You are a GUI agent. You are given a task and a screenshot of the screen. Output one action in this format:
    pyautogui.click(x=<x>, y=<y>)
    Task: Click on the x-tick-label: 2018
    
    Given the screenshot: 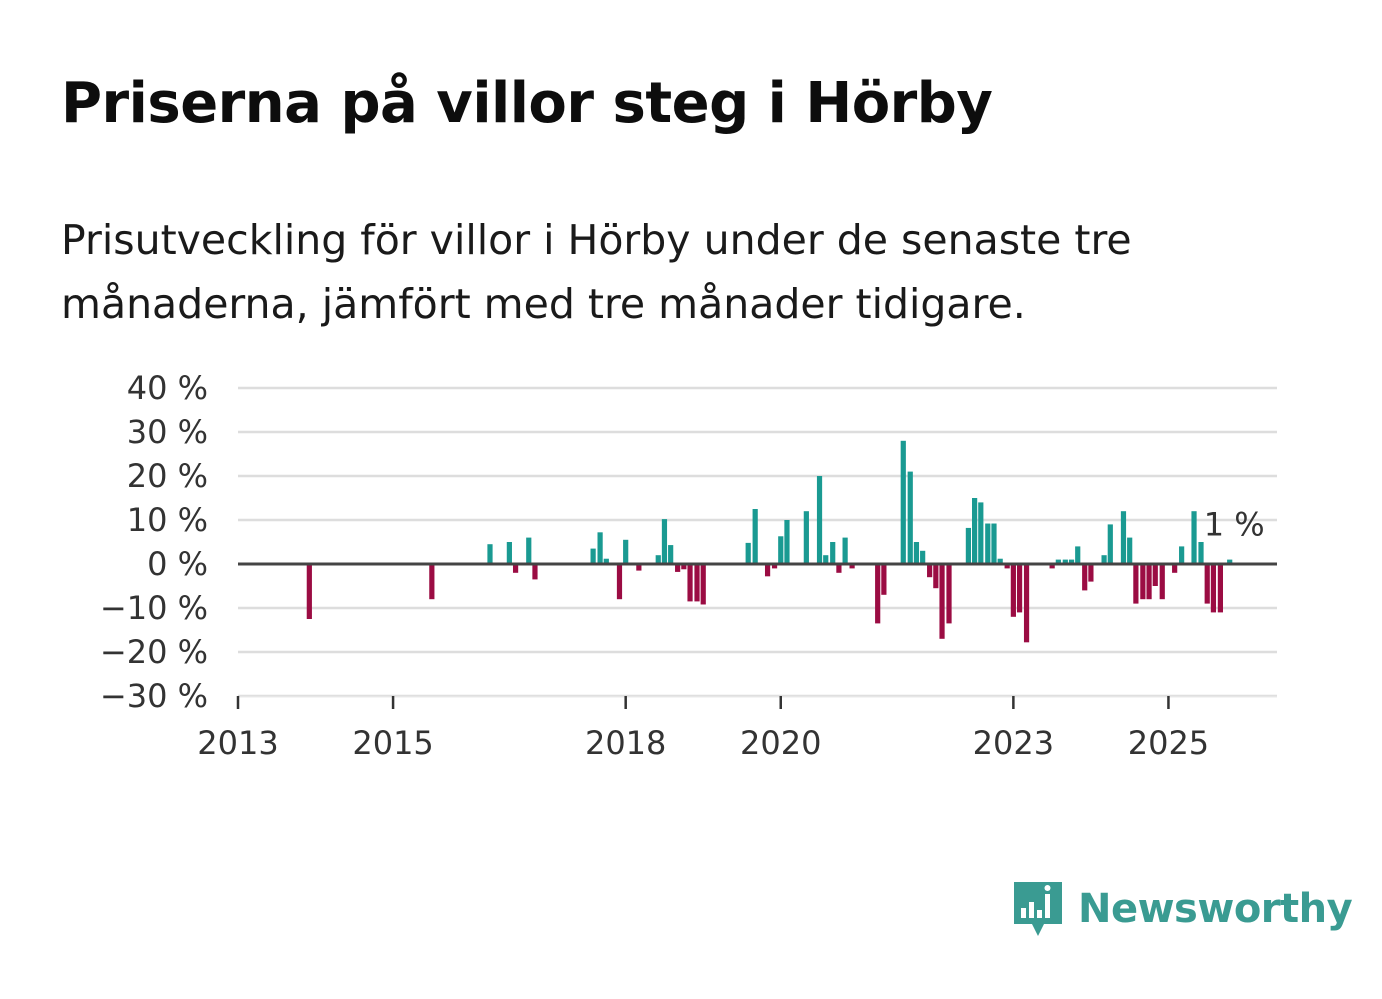 What is the action you would take?
    pyautogui.click(x=625, y=743)
    